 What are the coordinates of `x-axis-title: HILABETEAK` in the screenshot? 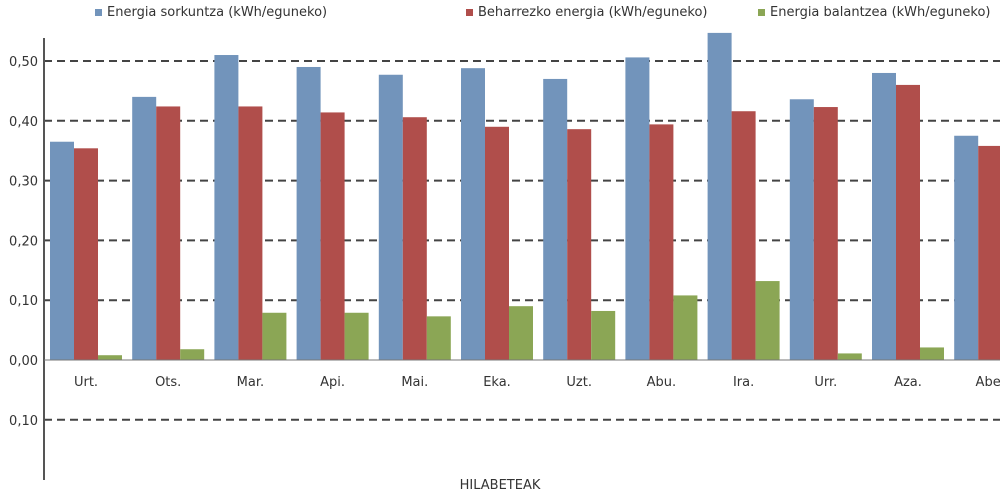 It's located at (500, 485).